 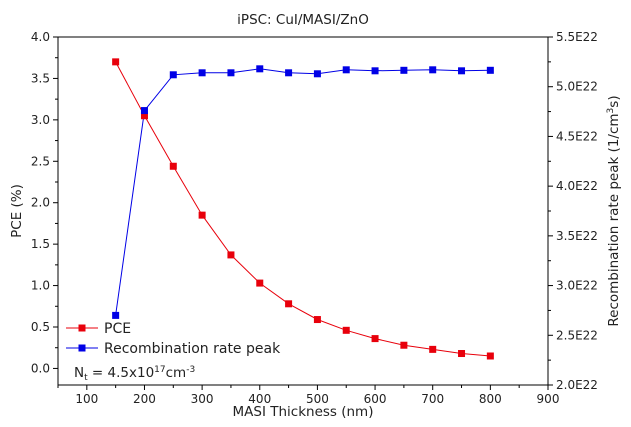 What do you see at coordinates (176, 373) in the screenshot?
I see `annot-tail: cm` at bounding box center [176, 373].